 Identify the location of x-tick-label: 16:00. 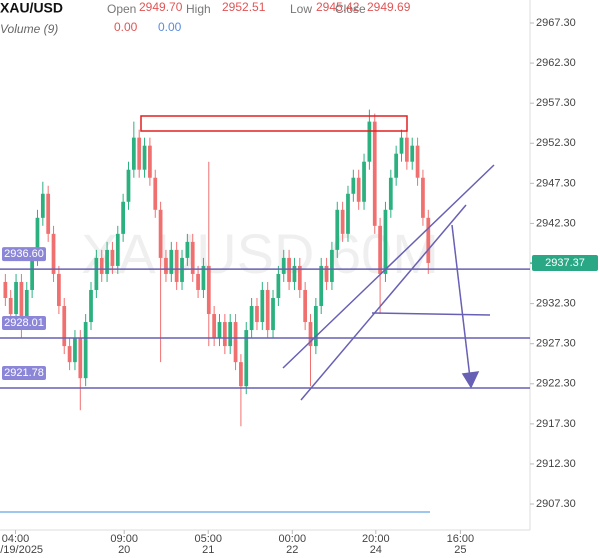
(461, 539).